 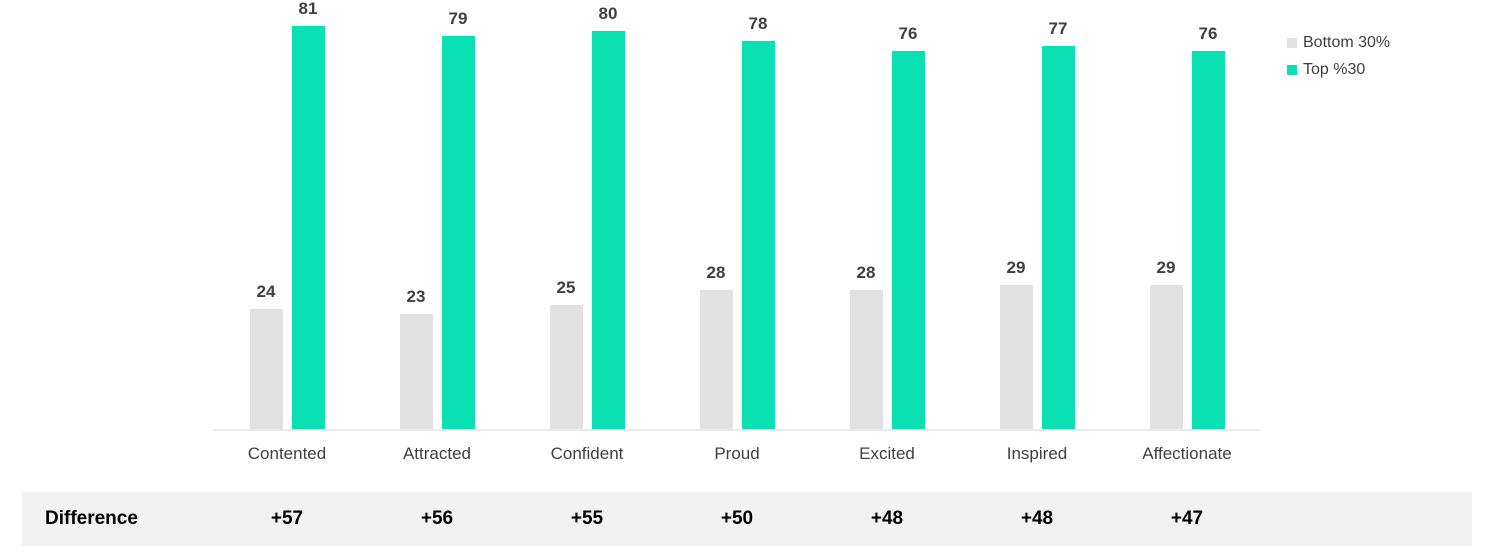 What do you see at coordinates (458, 18) in the screenshot?
I see `bar-value-label-top30-attracted: 79` at bounding box center [458, 18].